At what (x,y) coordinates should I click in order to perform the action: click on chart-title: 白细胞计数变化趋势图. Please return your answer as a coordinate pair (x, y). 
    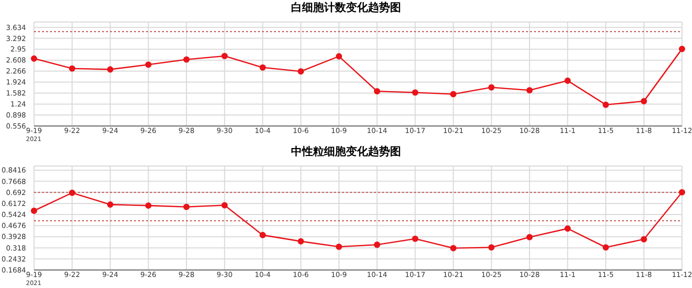
    Looking at the image, I should click on (346, 8).